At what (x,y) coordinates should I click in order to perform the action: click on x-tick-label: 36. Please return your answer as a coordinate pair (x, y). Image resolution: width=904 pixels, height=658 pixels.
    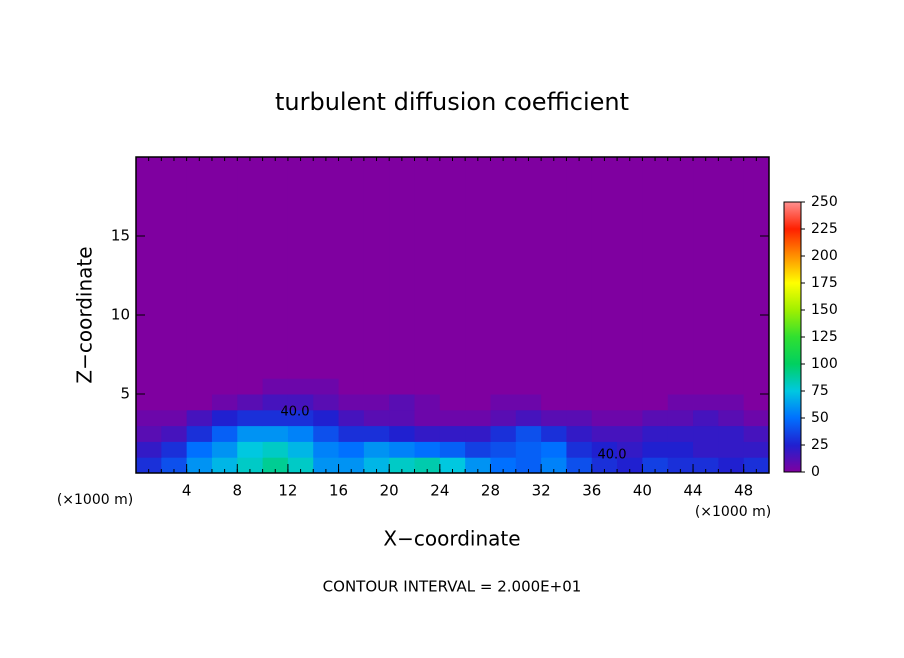
    Looking at the image, I should click on (591, 491).